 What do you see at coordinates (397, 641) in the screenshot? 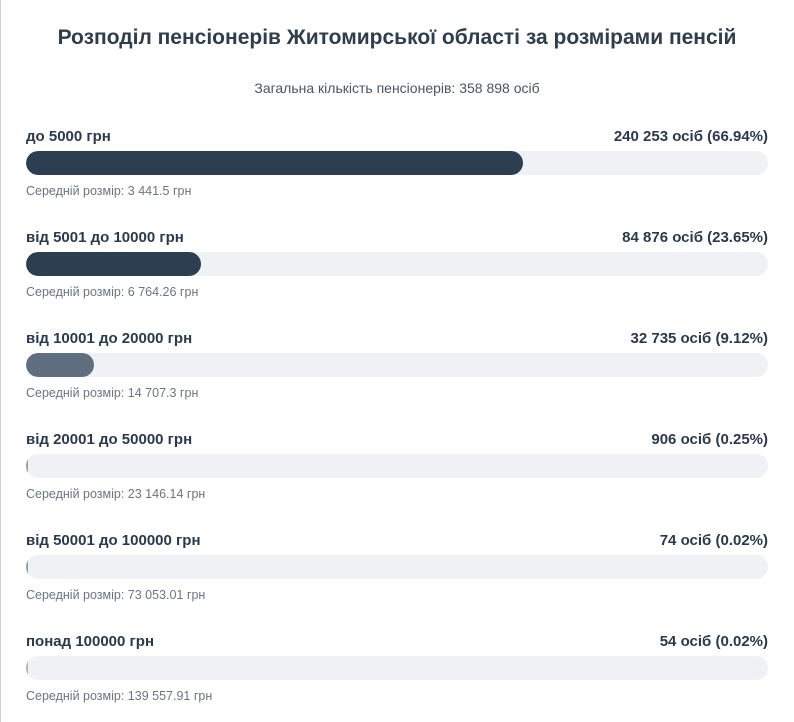
I see `bar-row-header: понад 100000 грн 54 осіб (0.02%)` at bounding box center [397, 641].